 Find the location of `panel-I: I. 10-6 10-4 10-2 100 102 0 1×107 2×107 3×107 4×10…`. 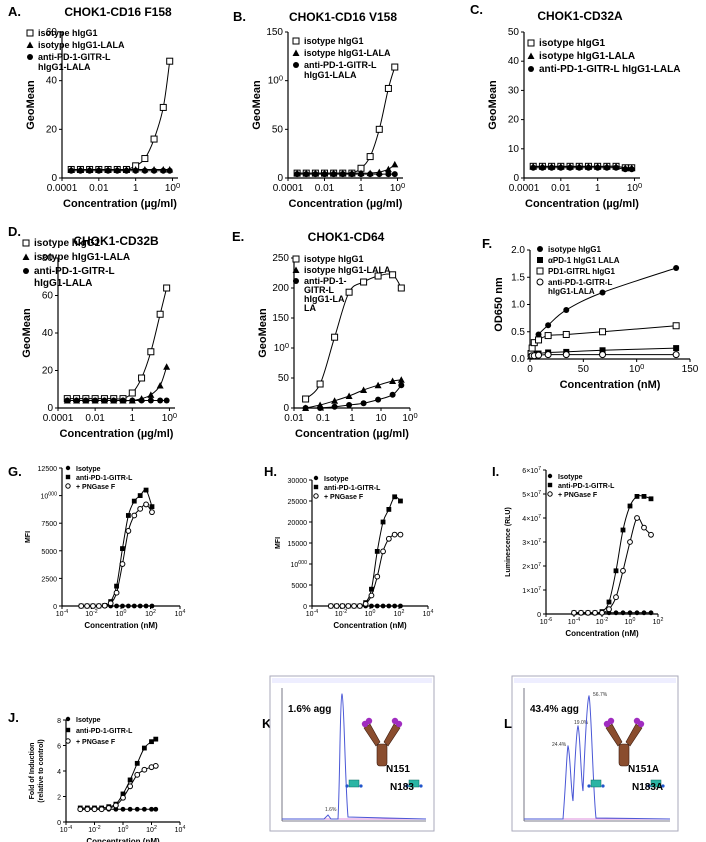

panel-I: I. 10-6 10-4 10-2 100 102 0 1×107 2×107 3×107 4×10… is located at coordinates (577, 551).